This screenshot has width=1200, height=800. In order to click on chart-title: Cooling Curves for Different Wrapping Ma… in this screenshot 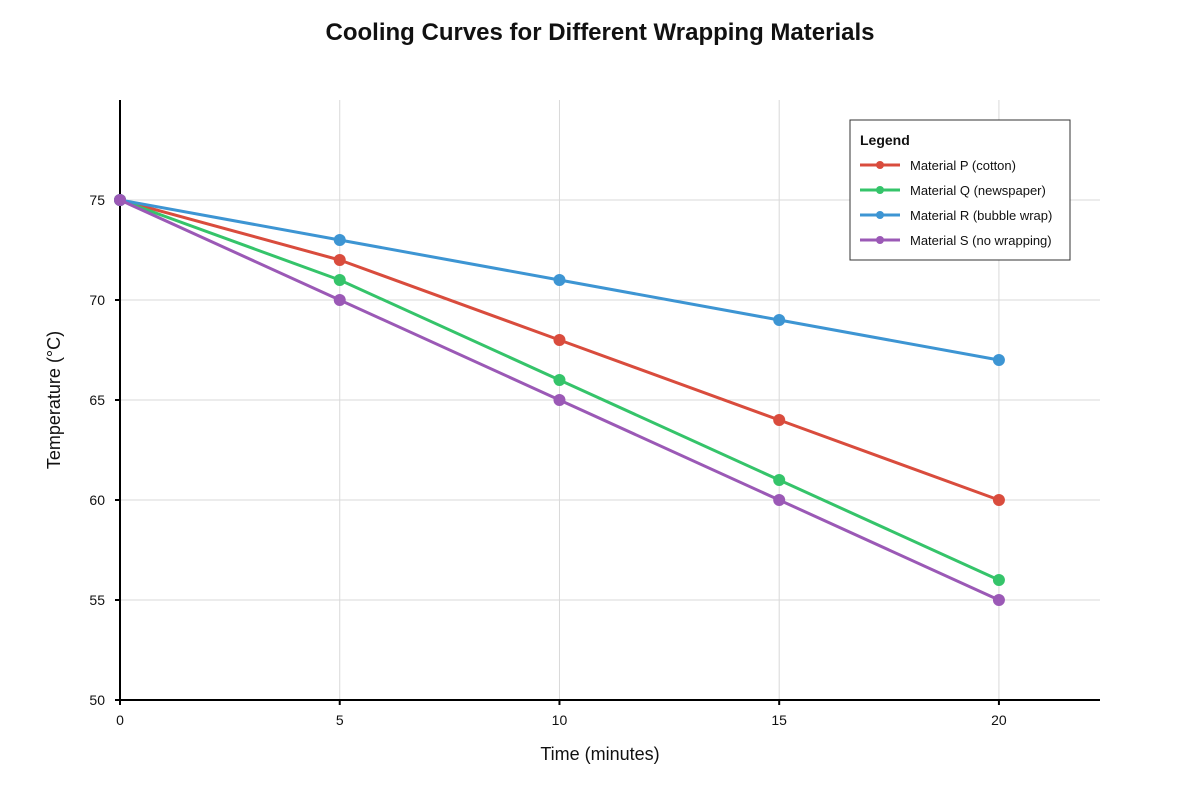, I will do `click(600, 32)`.